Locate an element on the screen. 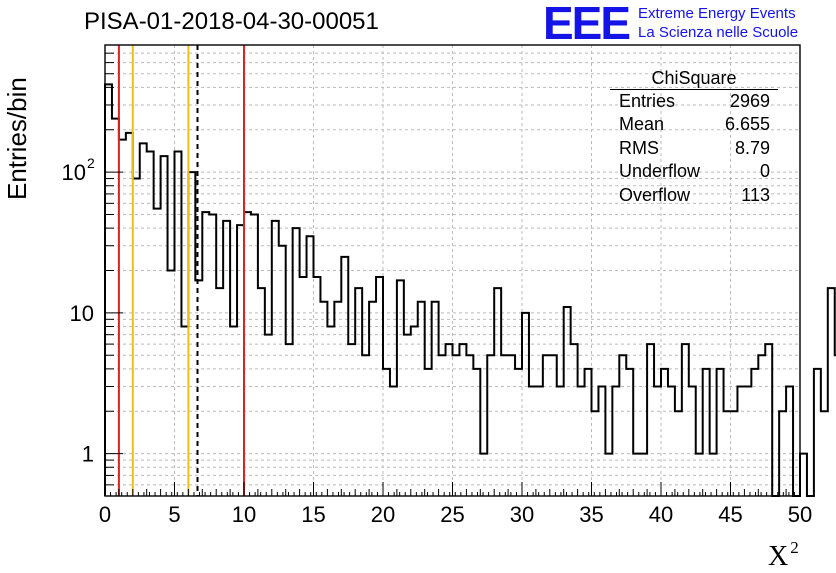  y-tick-label-exponent: 2 is located at coordinates (91, 163).